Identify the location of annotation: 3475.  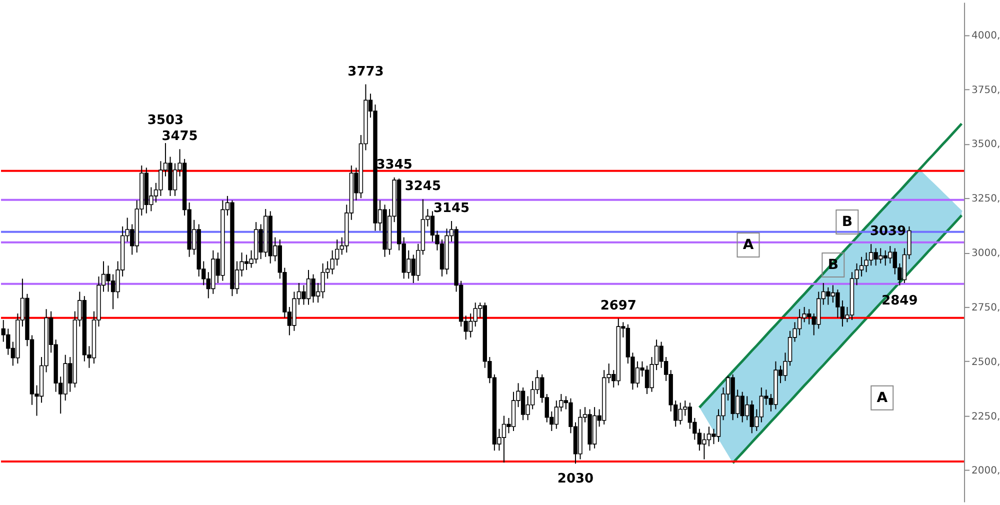
(180, 136).